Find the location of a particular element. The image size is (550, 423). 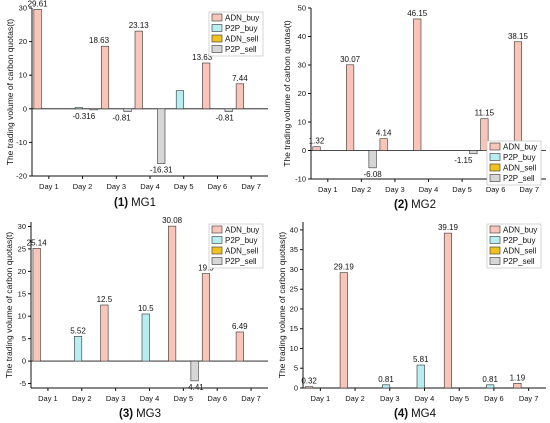

data-label: 29.61 is located at coordinates (38, 4).